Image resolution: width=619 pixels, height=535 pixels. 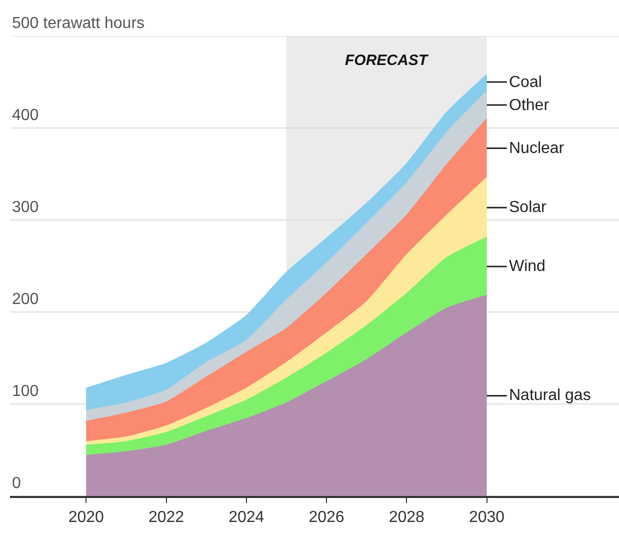 I want to click on series-label: Coal, so click(x=525, y=82).